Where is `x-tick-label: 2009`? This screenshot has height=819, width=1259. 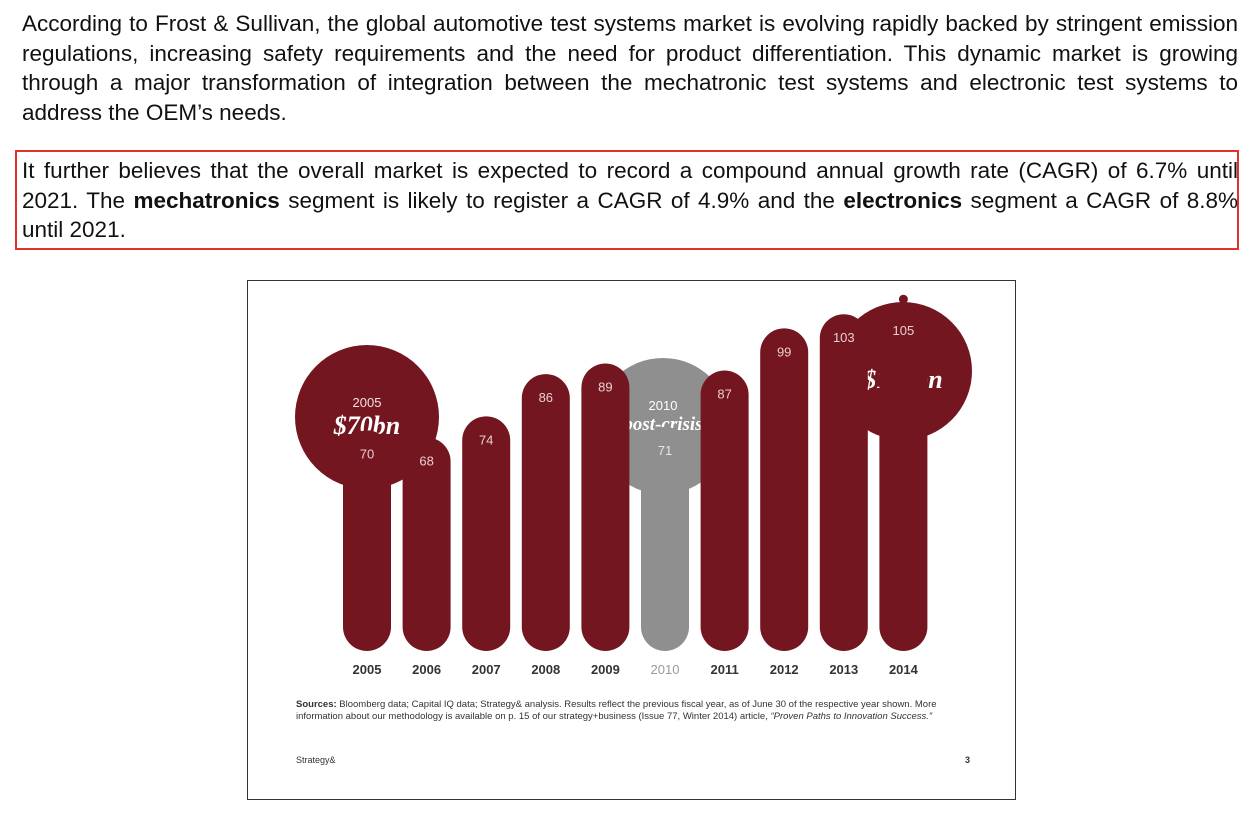 x-tick-label: 2009 is located at coordinates (605, 669).